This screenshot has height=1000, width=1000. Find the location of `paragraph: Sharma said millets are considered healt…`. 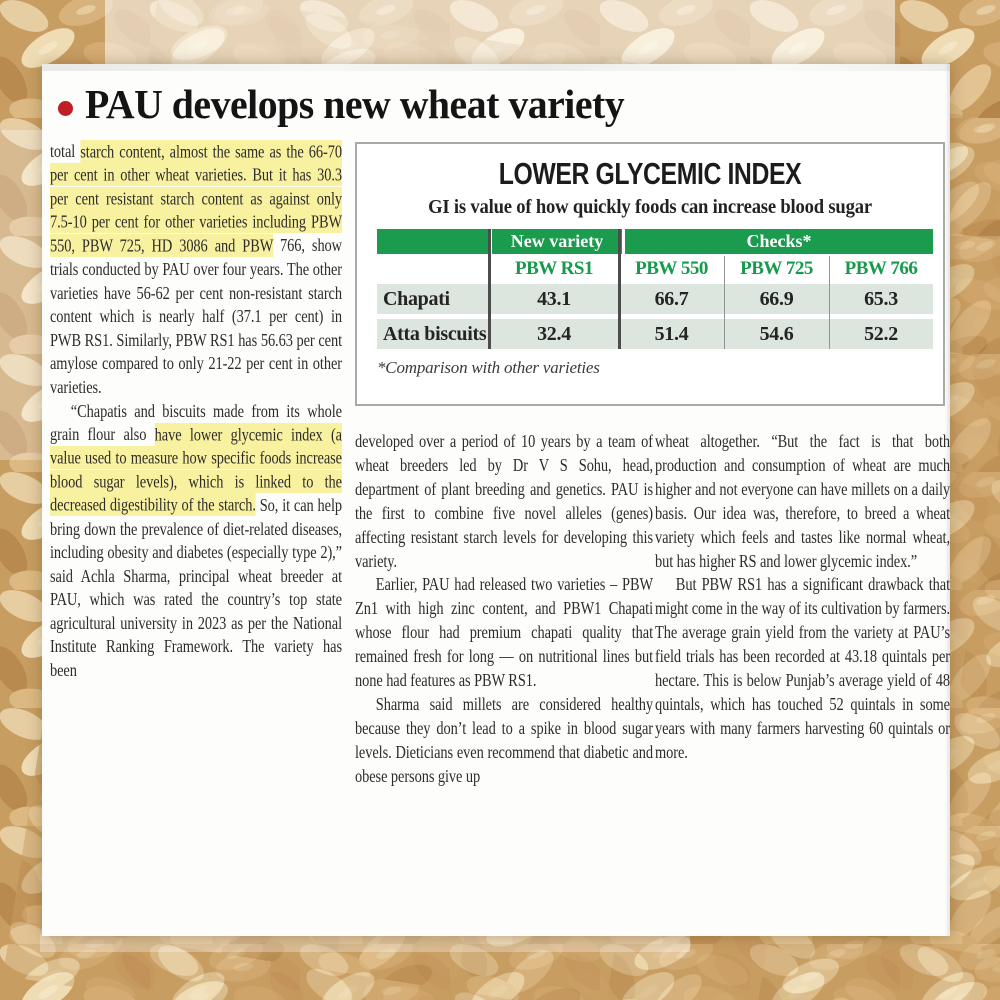

paragraph: Sharma said millets are considered healt… is located at coordinates (504, 739).